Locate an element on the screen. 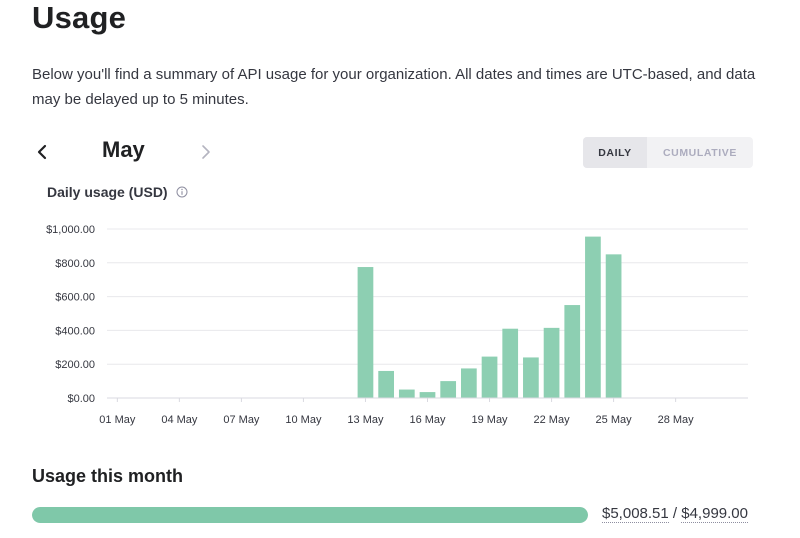 The width and height of the screenshot is (800, 538). chevron-left-icon is located at coordinates (42, 152).